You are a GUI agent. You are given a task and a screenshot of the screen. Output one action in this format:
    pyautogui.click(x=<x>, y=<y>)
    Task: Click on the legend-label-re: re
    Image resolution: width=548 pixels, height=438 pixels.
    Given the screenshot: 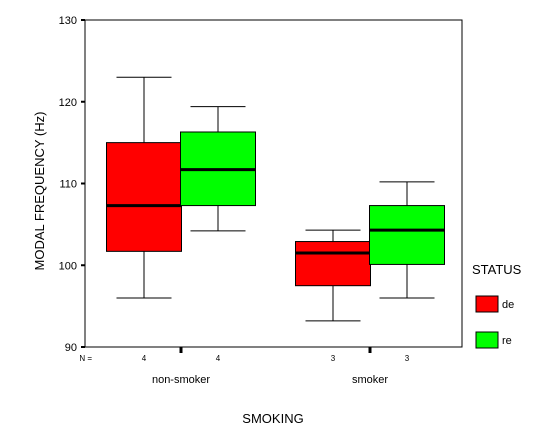 What is the action you would take?
    pyautogui.click(x=507, y=341)
    